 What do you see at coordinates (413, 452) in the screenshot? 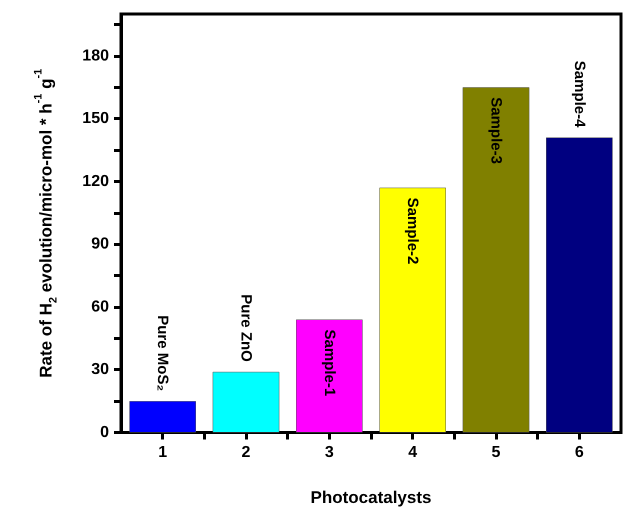
I see `x-tick-label: 4` at bounding box center [413, 452].